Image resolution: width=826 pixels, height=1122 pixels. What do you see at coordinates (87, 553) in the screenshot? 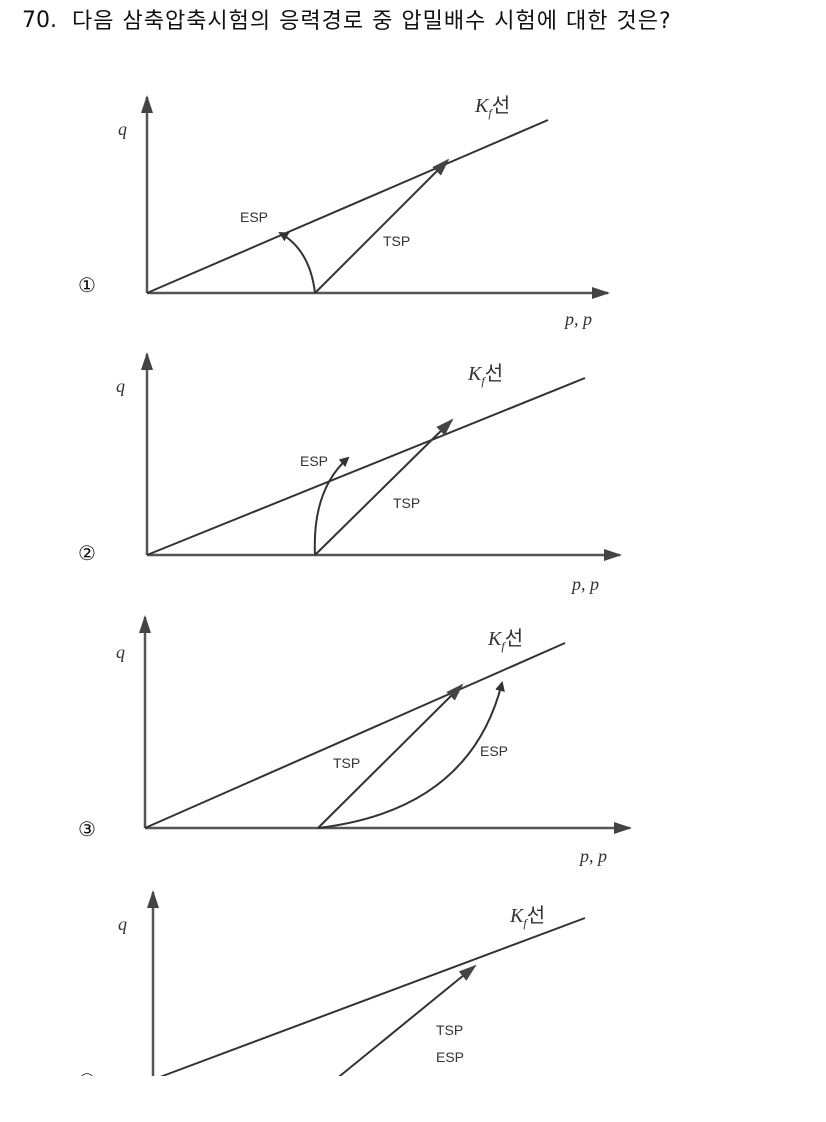
I see `option-marker: ②` at bounding box center [87, 553].